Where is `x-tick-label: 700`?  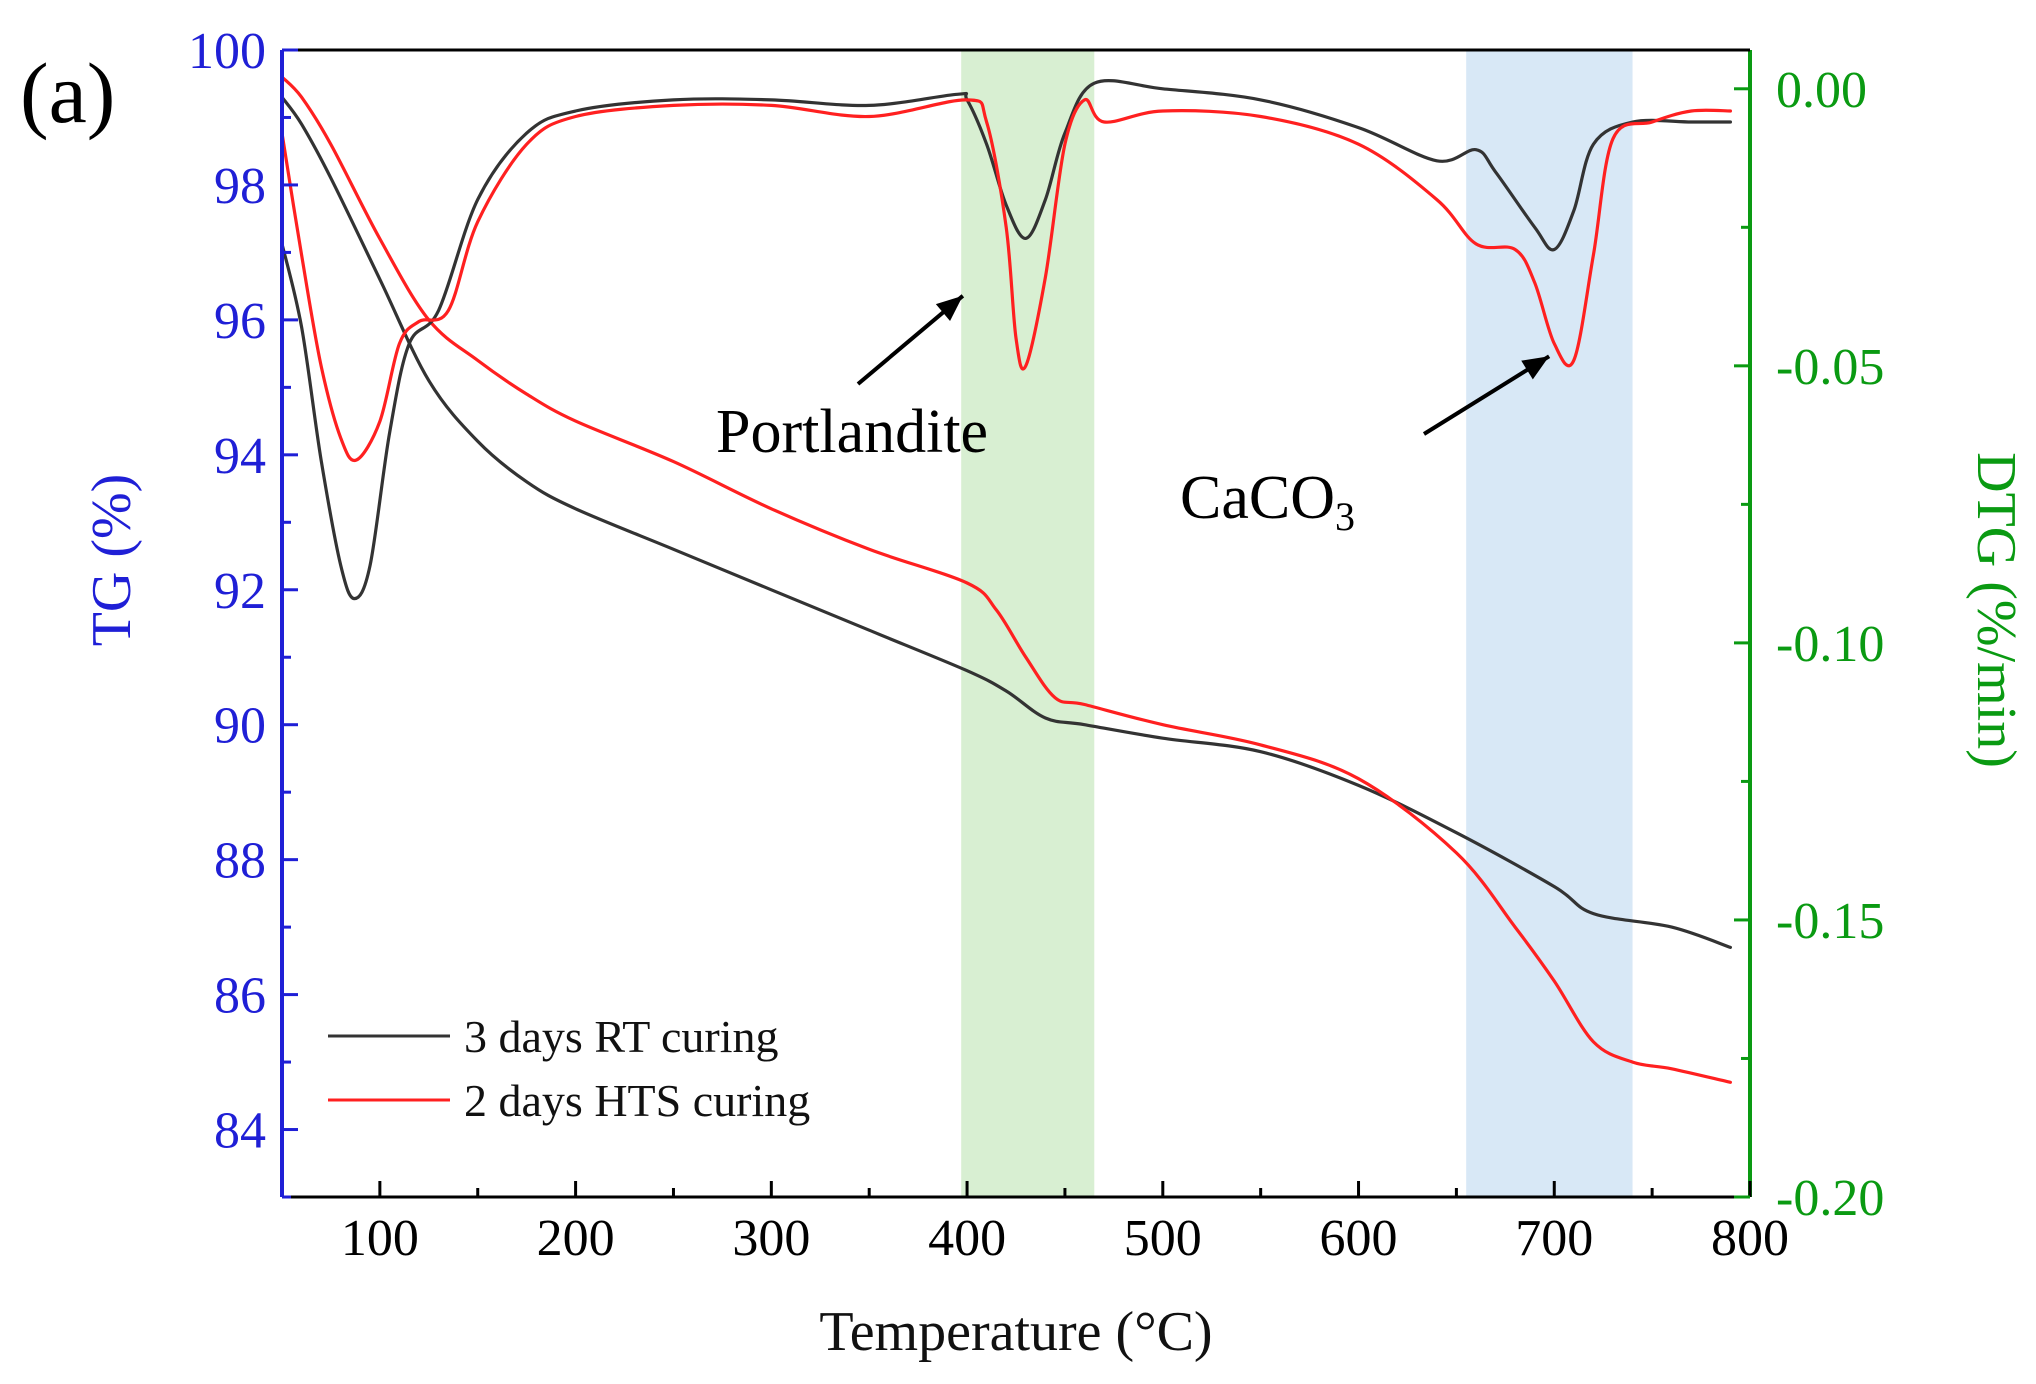
x-tick-label: 700 is located at coordinates (1554, 1238).